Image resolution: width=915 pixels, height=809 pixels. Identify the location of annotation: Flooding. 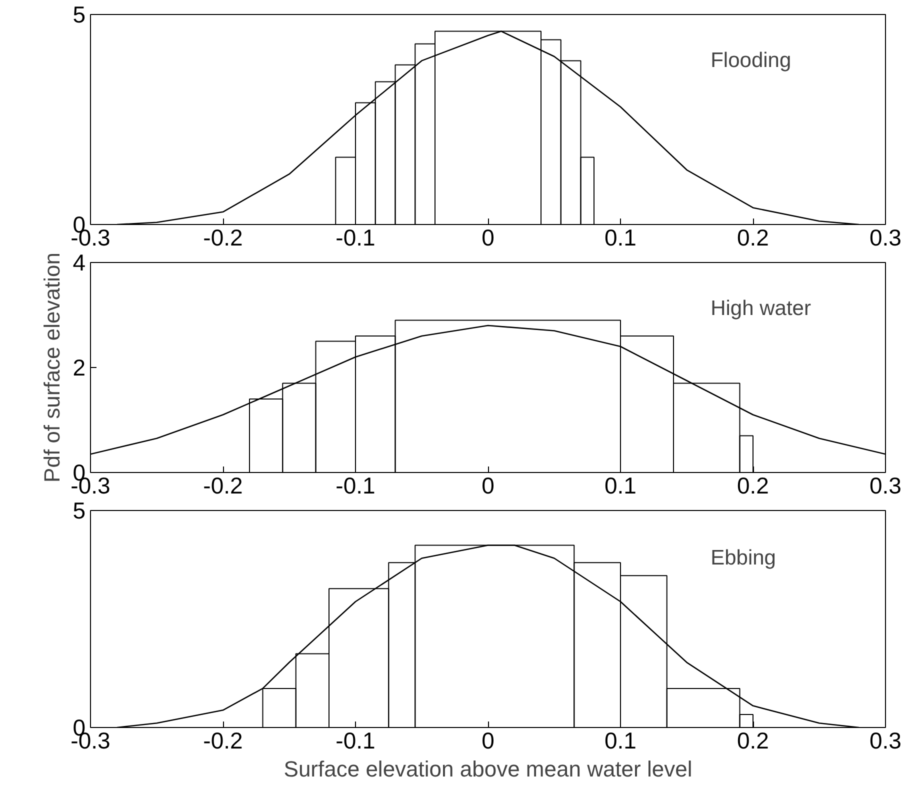
(751, 60).